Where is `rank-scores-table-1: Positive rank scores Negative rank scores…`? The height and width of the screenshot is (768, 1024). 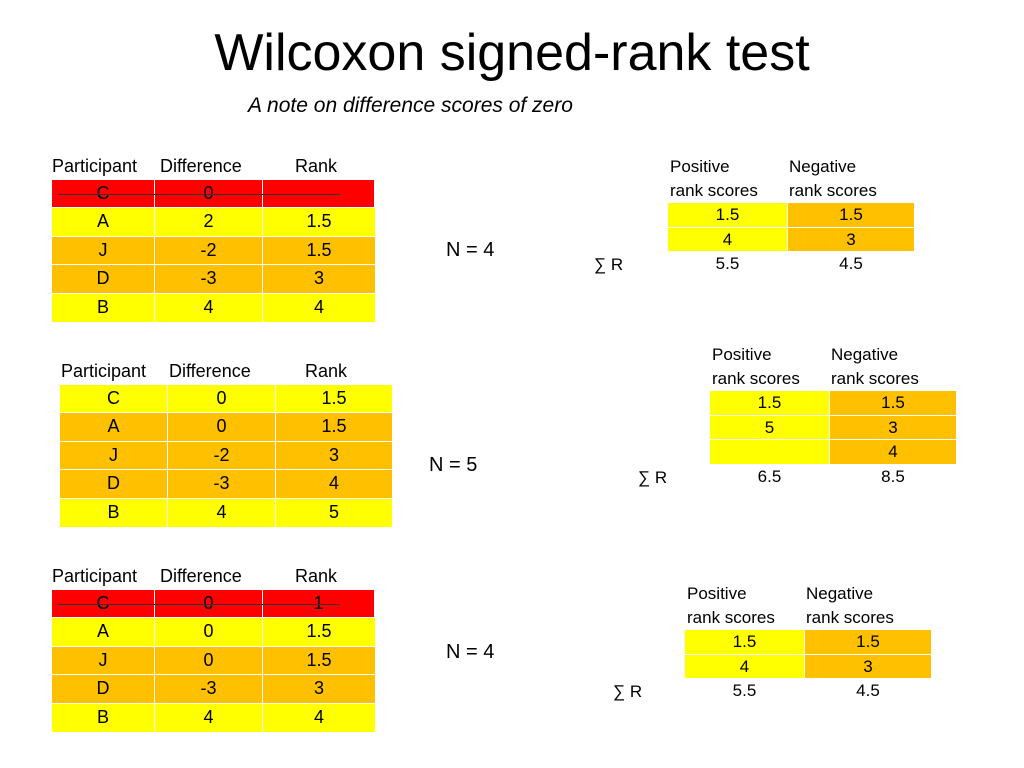 rank-scores-table-1: Positive rank scores Negative rank scores… is located at coordinates (754, 216).